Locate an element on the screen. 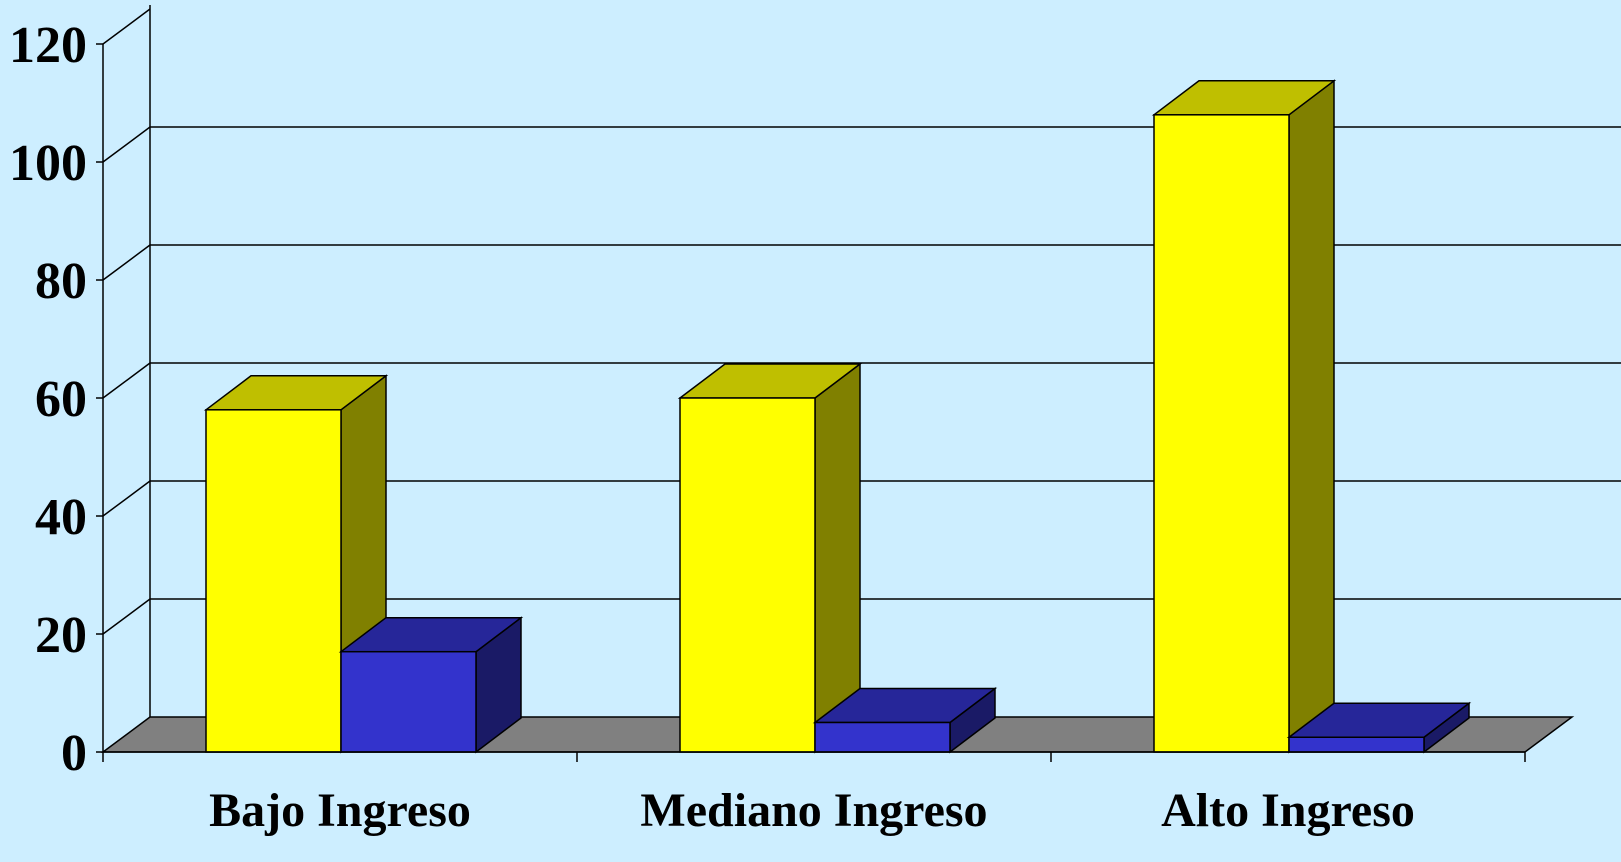 This screenshot has height=862, width=1621. x-tick-labels: Bajo Ingreso Mediano Ingreso Alto Ingreso is located at coordinates (812, 810).